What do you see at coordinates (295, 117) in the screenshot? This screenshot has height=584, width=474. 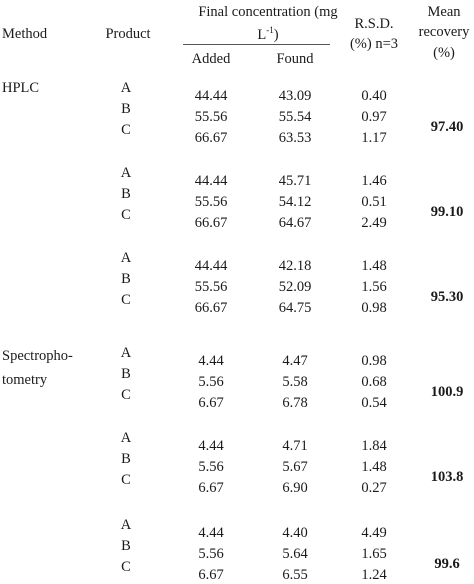 I see `found-value: 55.54` at bounding box center [295, 117].